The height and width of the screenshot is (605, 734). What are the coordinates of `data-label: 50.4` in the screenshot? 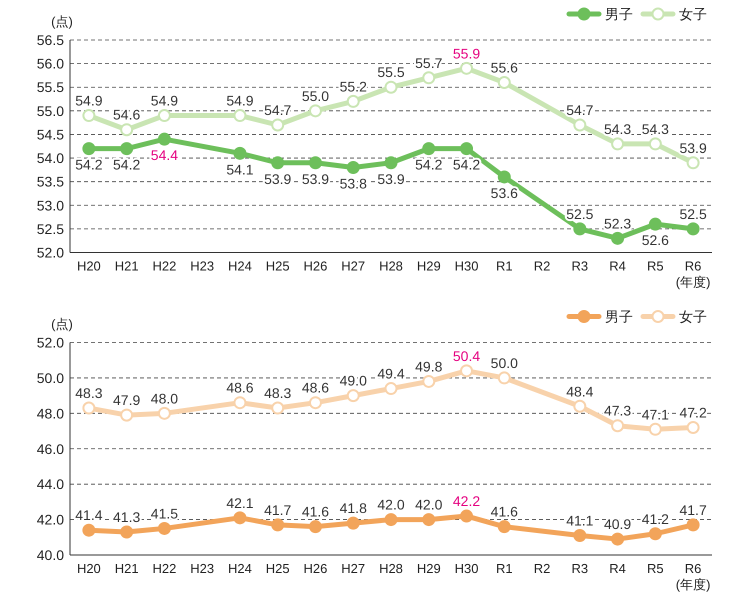 It's located at (466, 356).